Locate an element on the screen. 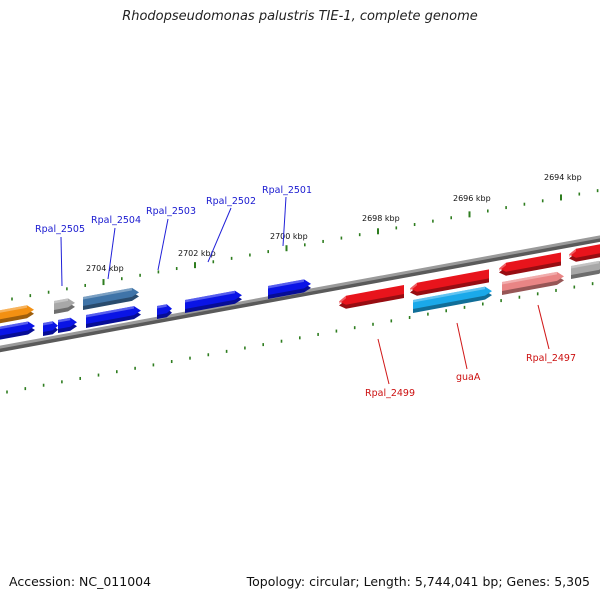  gene-label-rpal-2504: Rpal_2504 is located at coordinates (116, 220).